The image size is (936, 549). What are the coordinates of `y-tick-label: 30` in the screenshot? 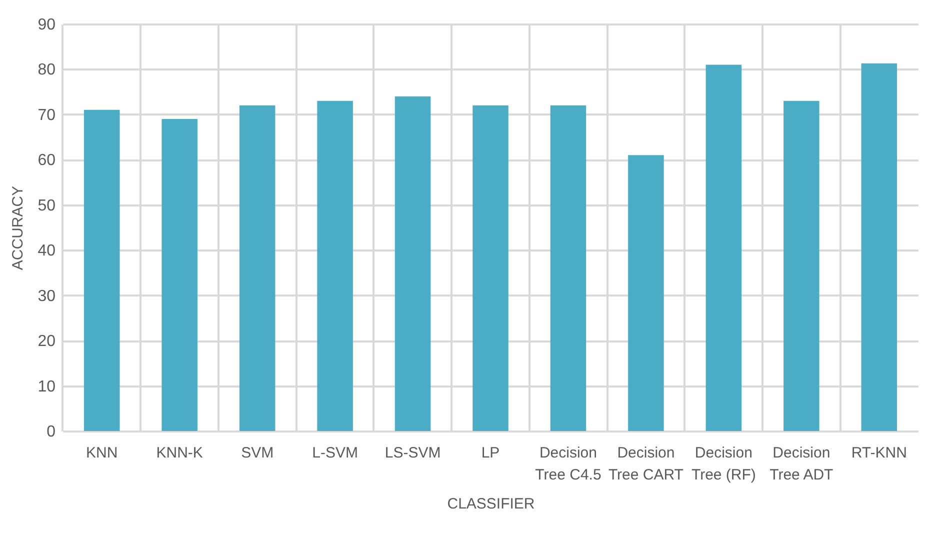 It's located at (47, 296).